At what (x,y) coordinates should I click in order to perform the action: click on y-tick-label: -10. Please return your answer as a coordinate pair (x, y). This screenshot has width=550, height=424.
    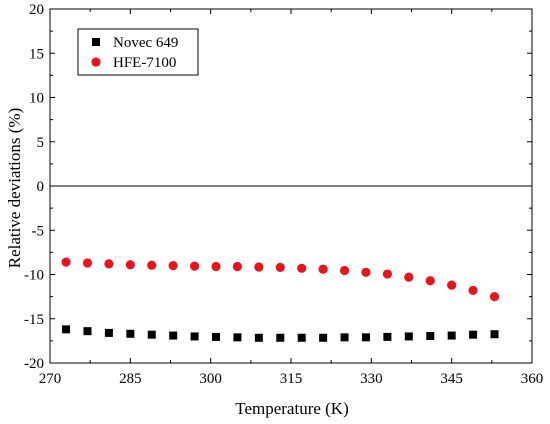
    Looking at the image, I should click on (34, 276).